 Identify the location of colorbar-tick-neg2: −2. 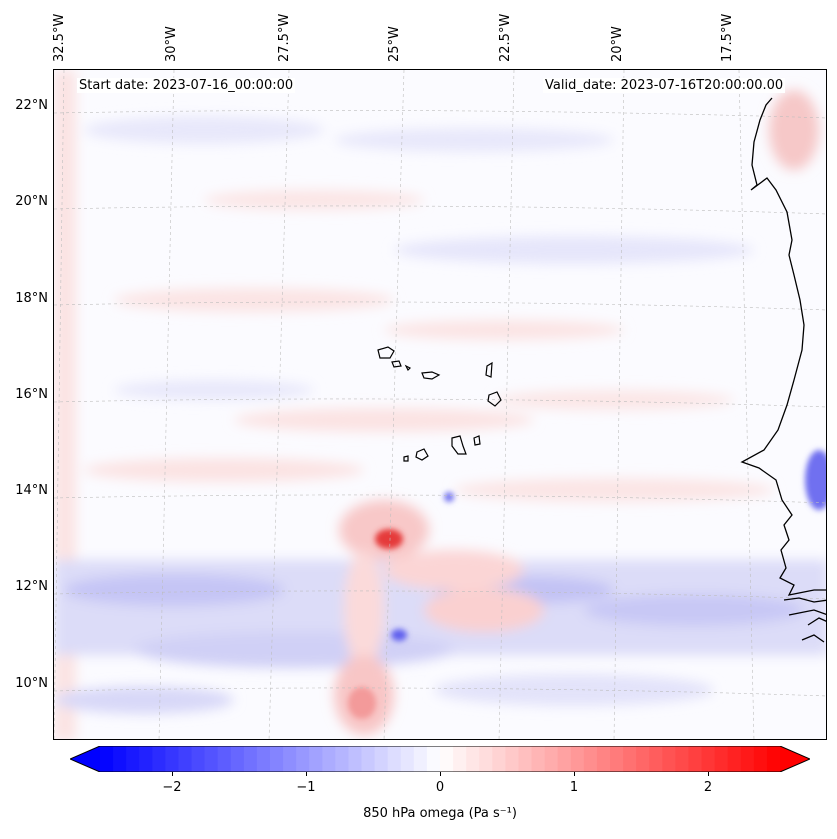
(172, 787).